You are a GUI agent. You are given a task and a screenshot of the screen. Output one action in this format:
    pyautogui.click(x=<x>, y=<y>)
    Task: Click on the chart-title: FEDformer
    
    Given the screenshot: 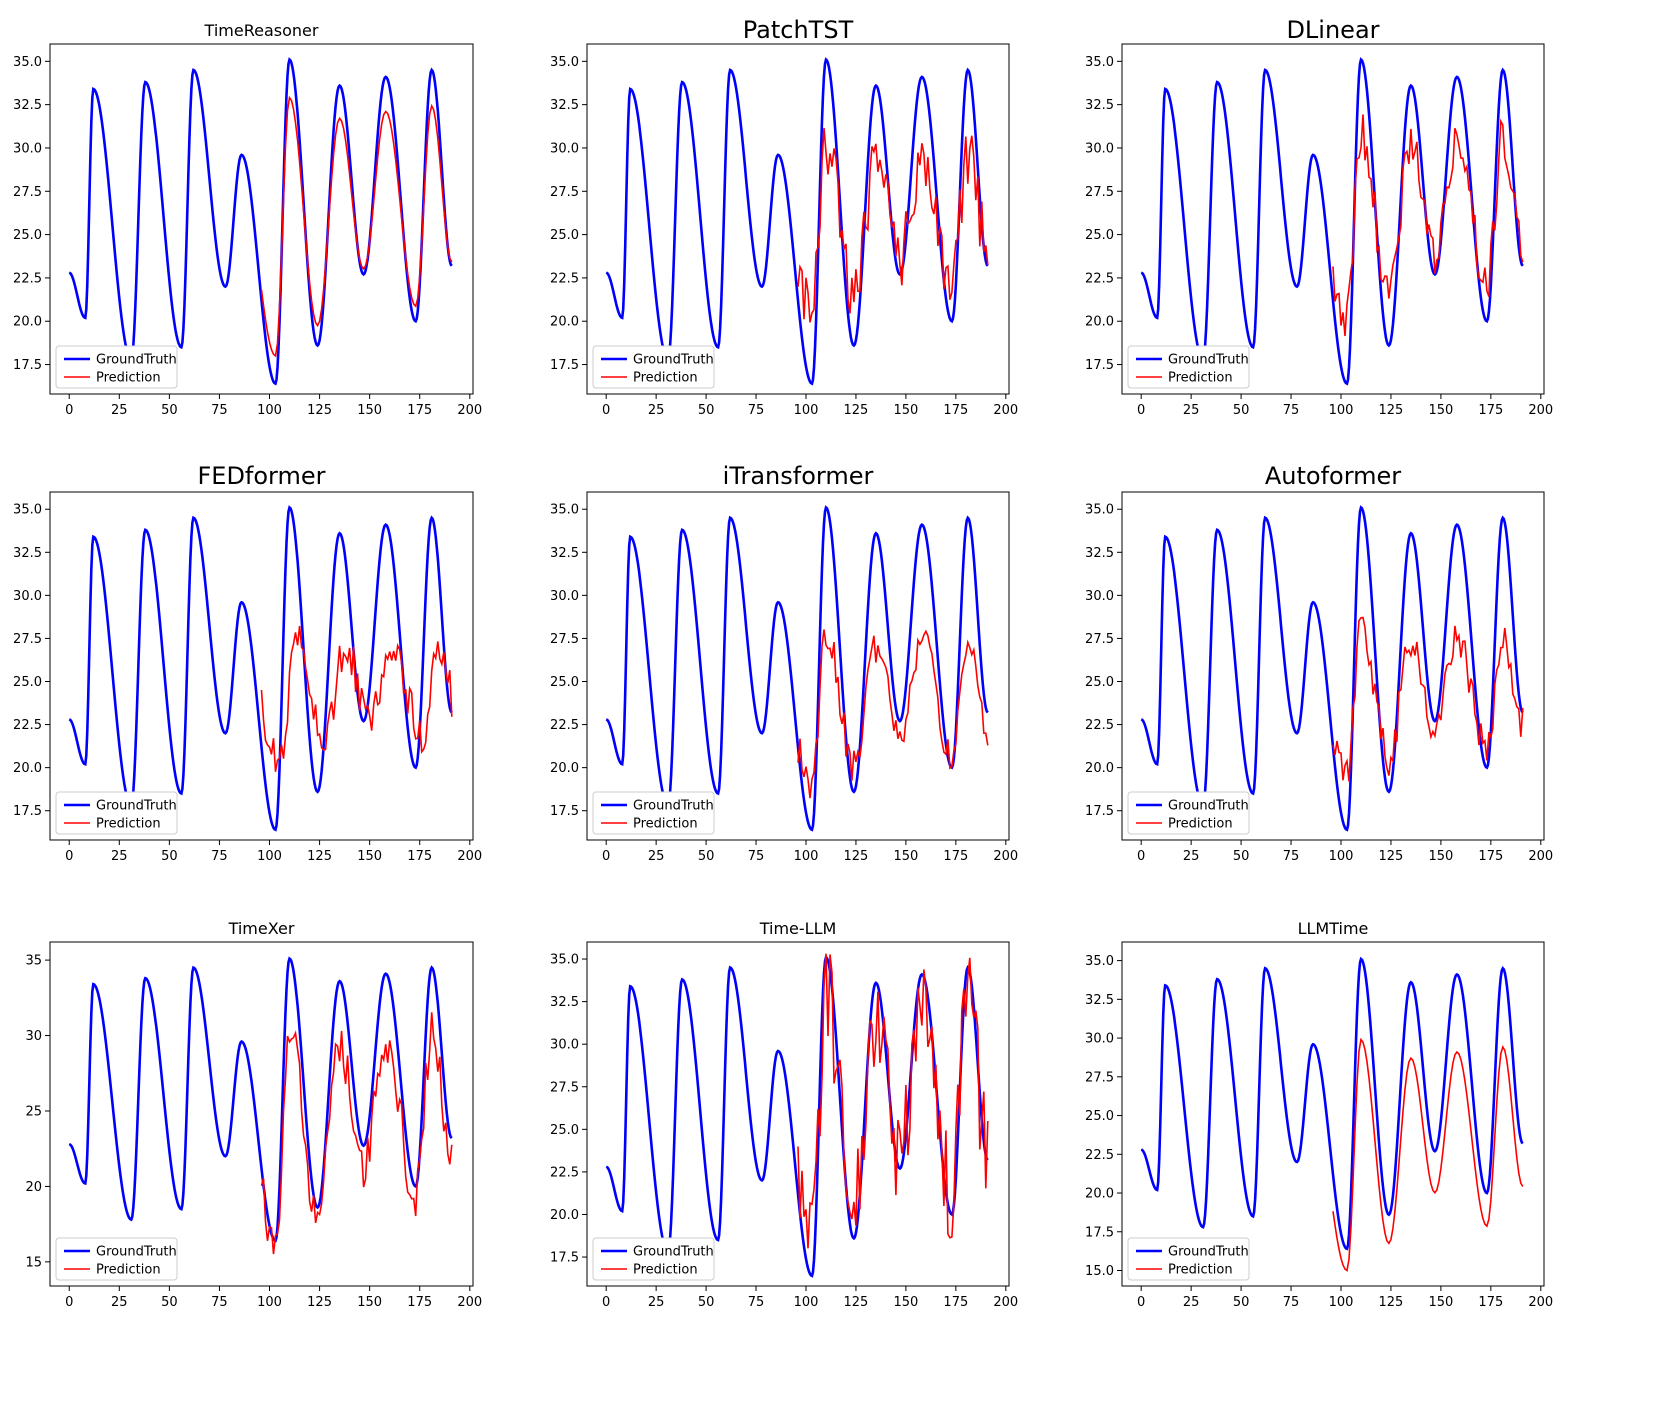 What is the action you would take?
    pyautogui.click(x=261, y=476)
    